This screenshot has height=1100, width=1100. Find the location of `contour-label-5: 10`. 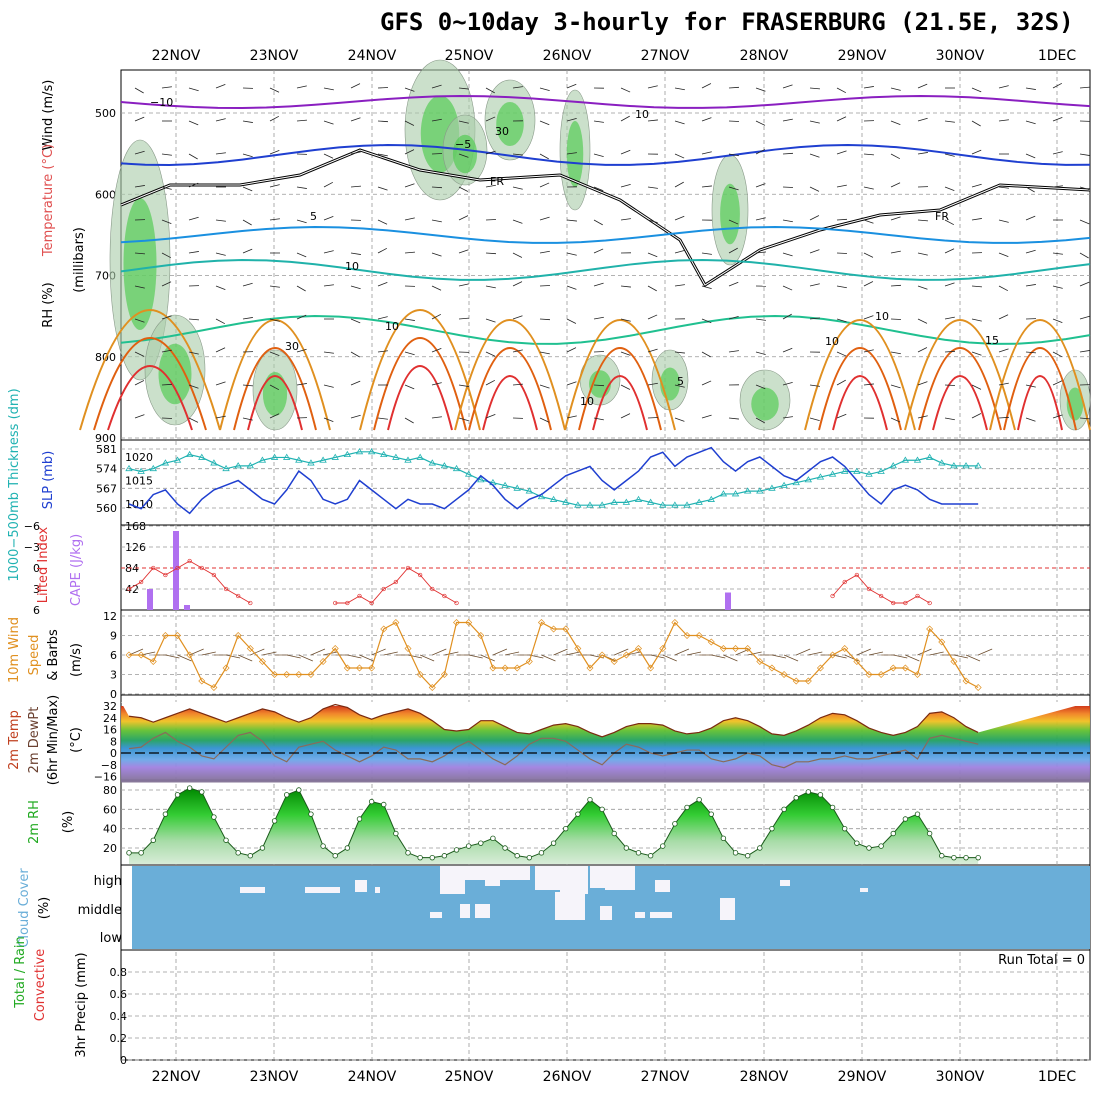

contour-label-5: 10 is located at coordinates (352, 266).